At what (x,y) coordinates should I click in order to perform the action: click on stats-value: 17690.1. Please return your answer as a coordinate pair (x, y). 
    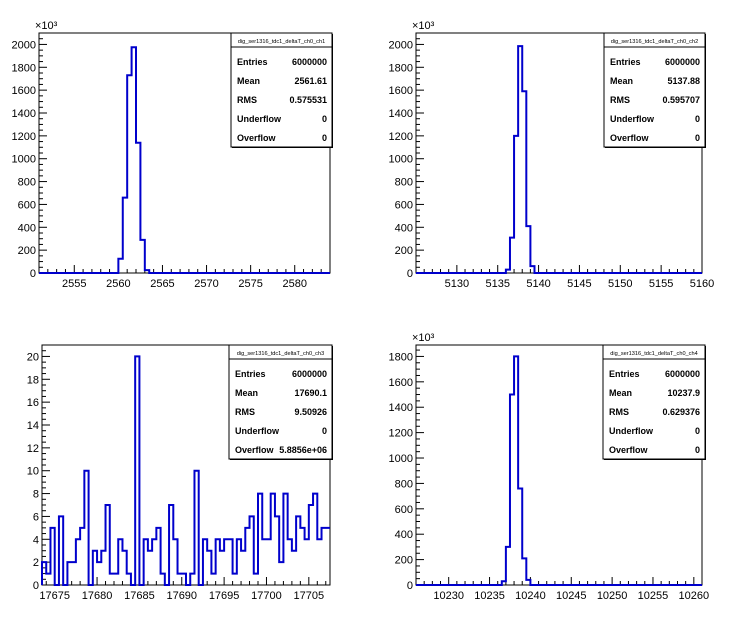
    Looking at the image, I should click on (310, 393).